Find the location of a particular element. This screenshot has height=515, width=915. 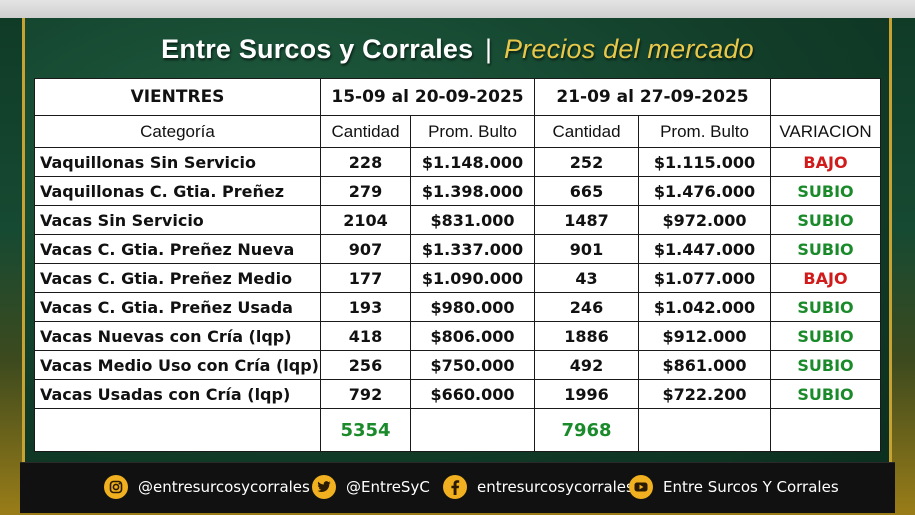

period1-header: 15-09 al 20-09-2025 is located at coordinates (427, 97).